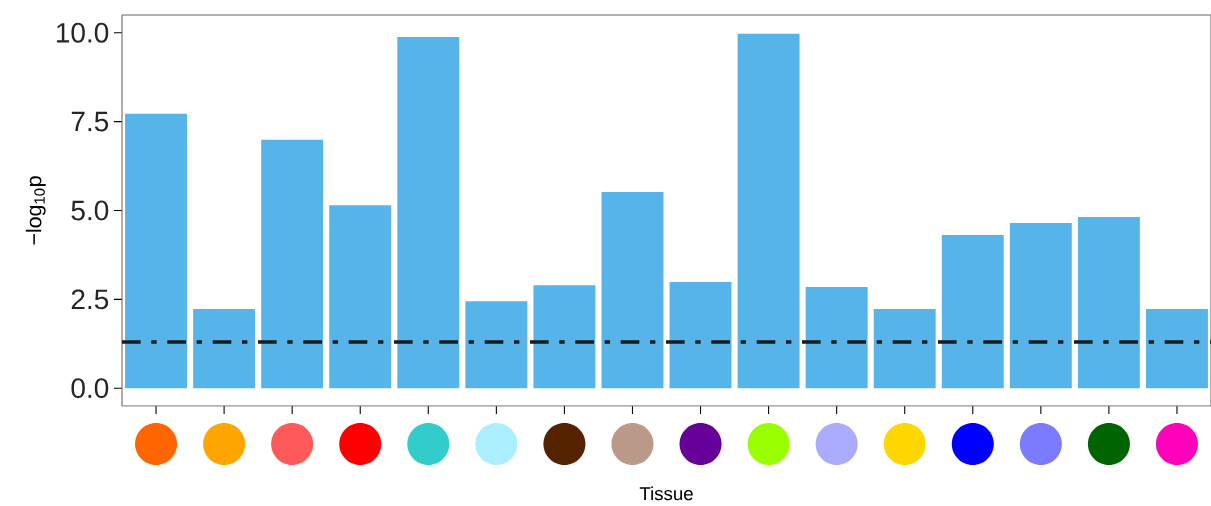  Describe the element at coordinates (90, 121) in the screenshot. I see `y-tick-label: 7.5` at that location.